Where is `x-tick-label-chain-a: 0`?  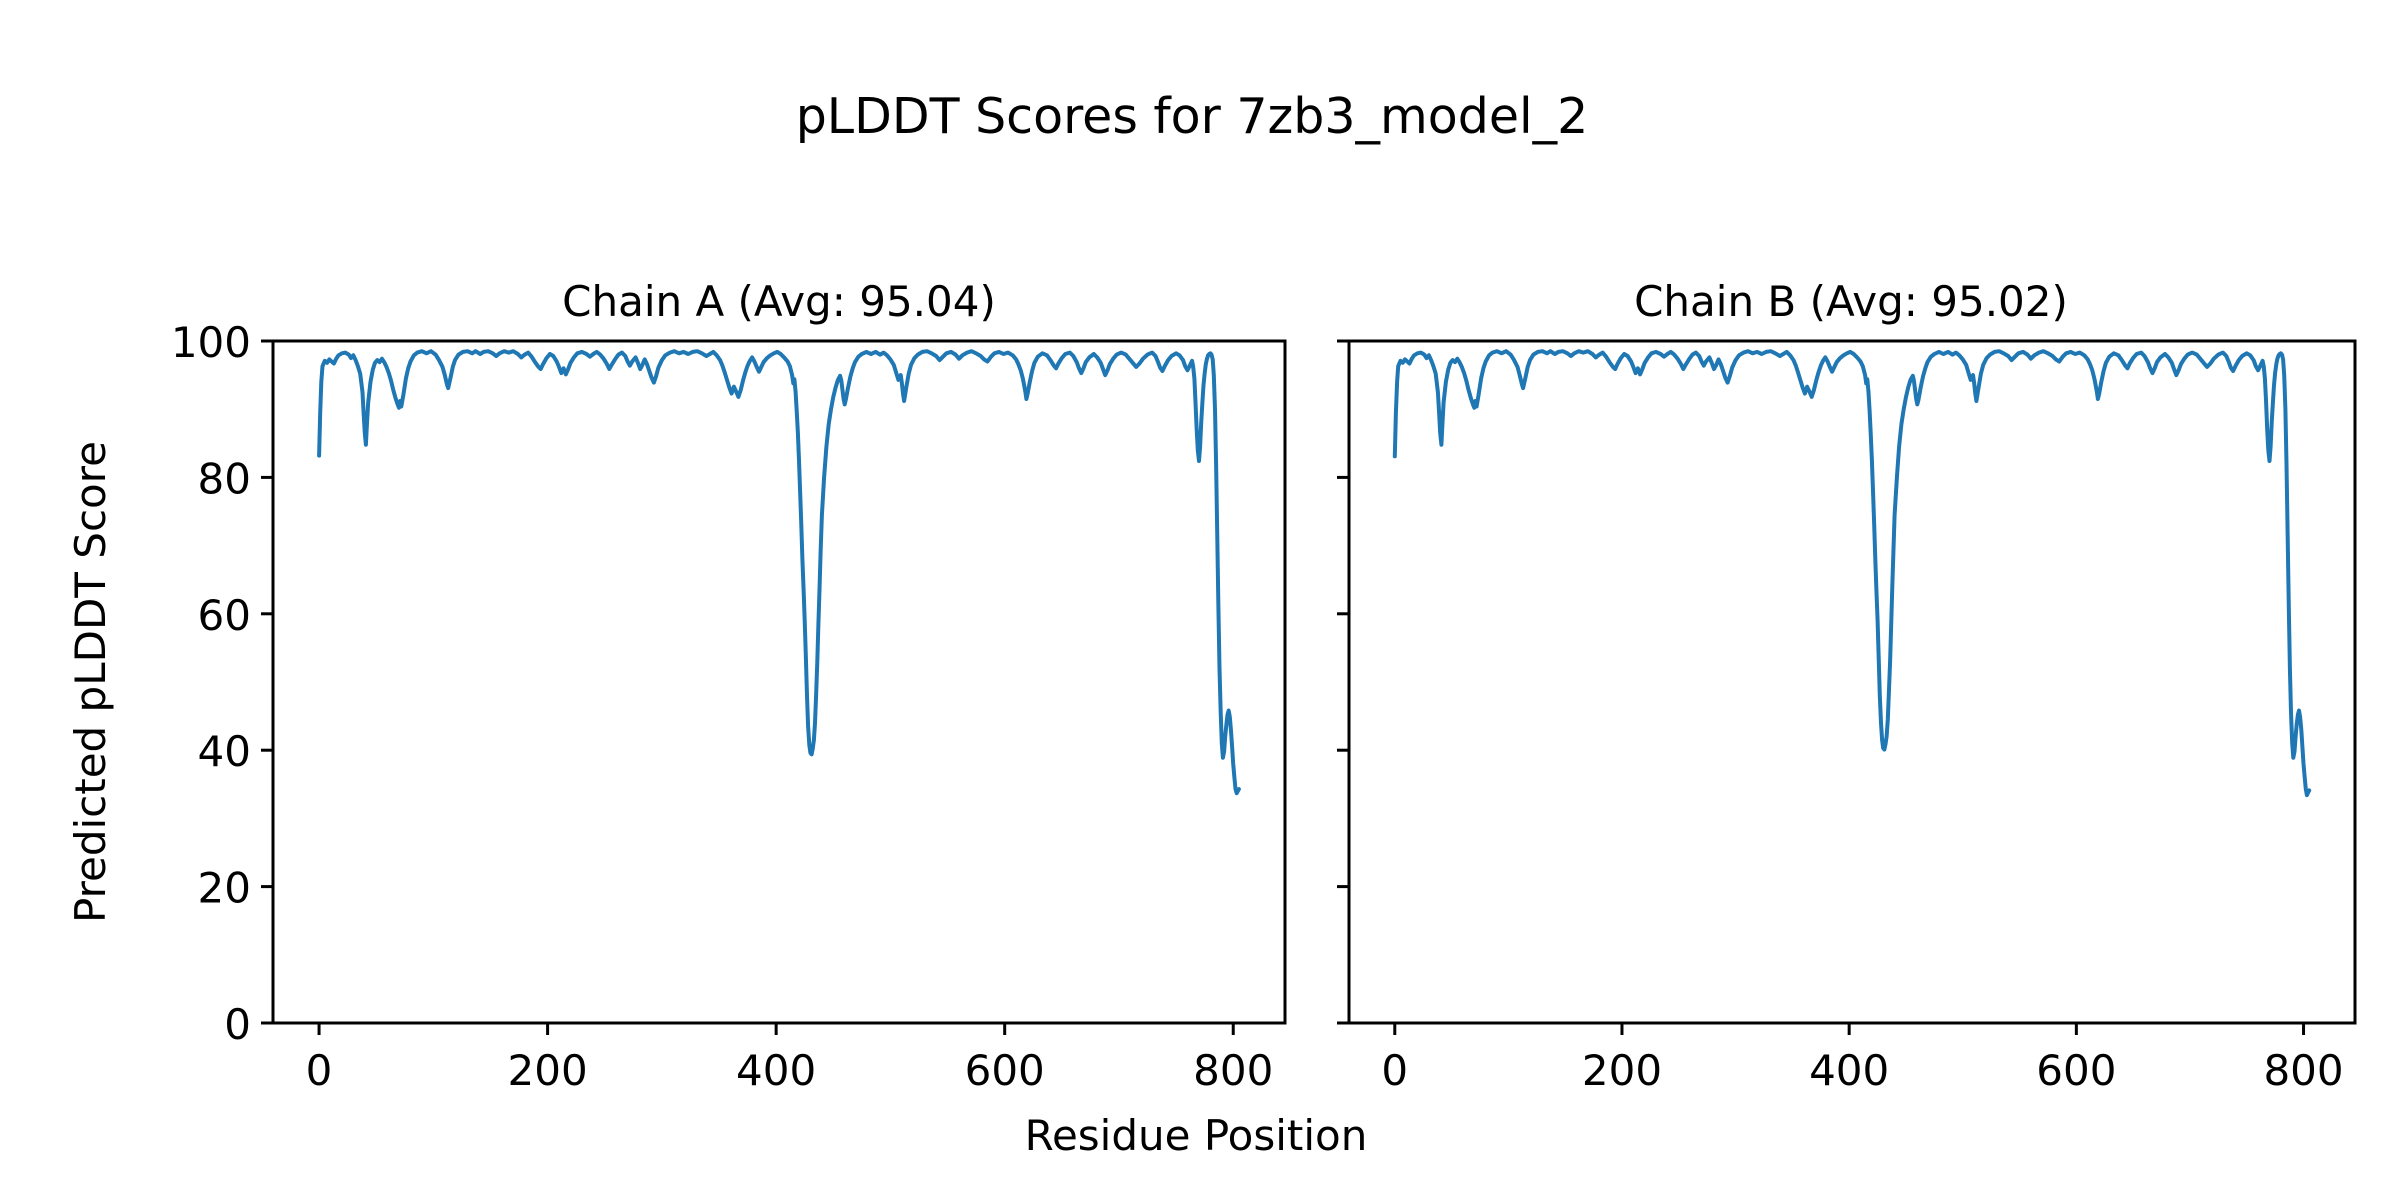 x-tick-label-chain-a: 0 is located at coordinates (319, 1070).